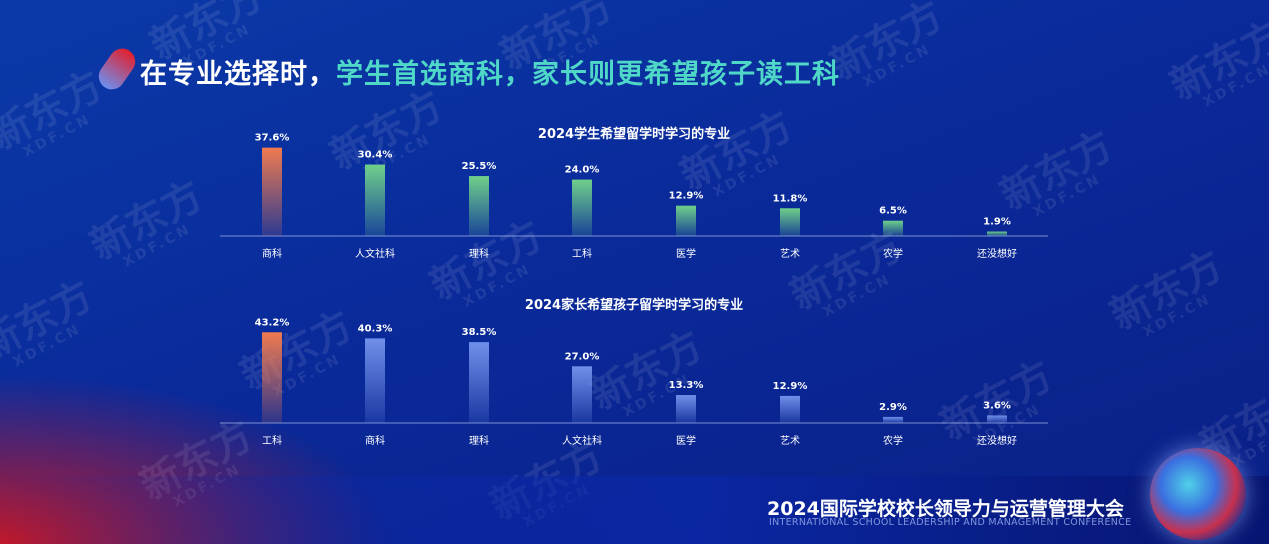  What do you see at coordinates (588, 74) in the screenshot?
I see `title-highlight: 学生首选商科，家长则更希望孩子读工科` at bounding box center [588, 74].